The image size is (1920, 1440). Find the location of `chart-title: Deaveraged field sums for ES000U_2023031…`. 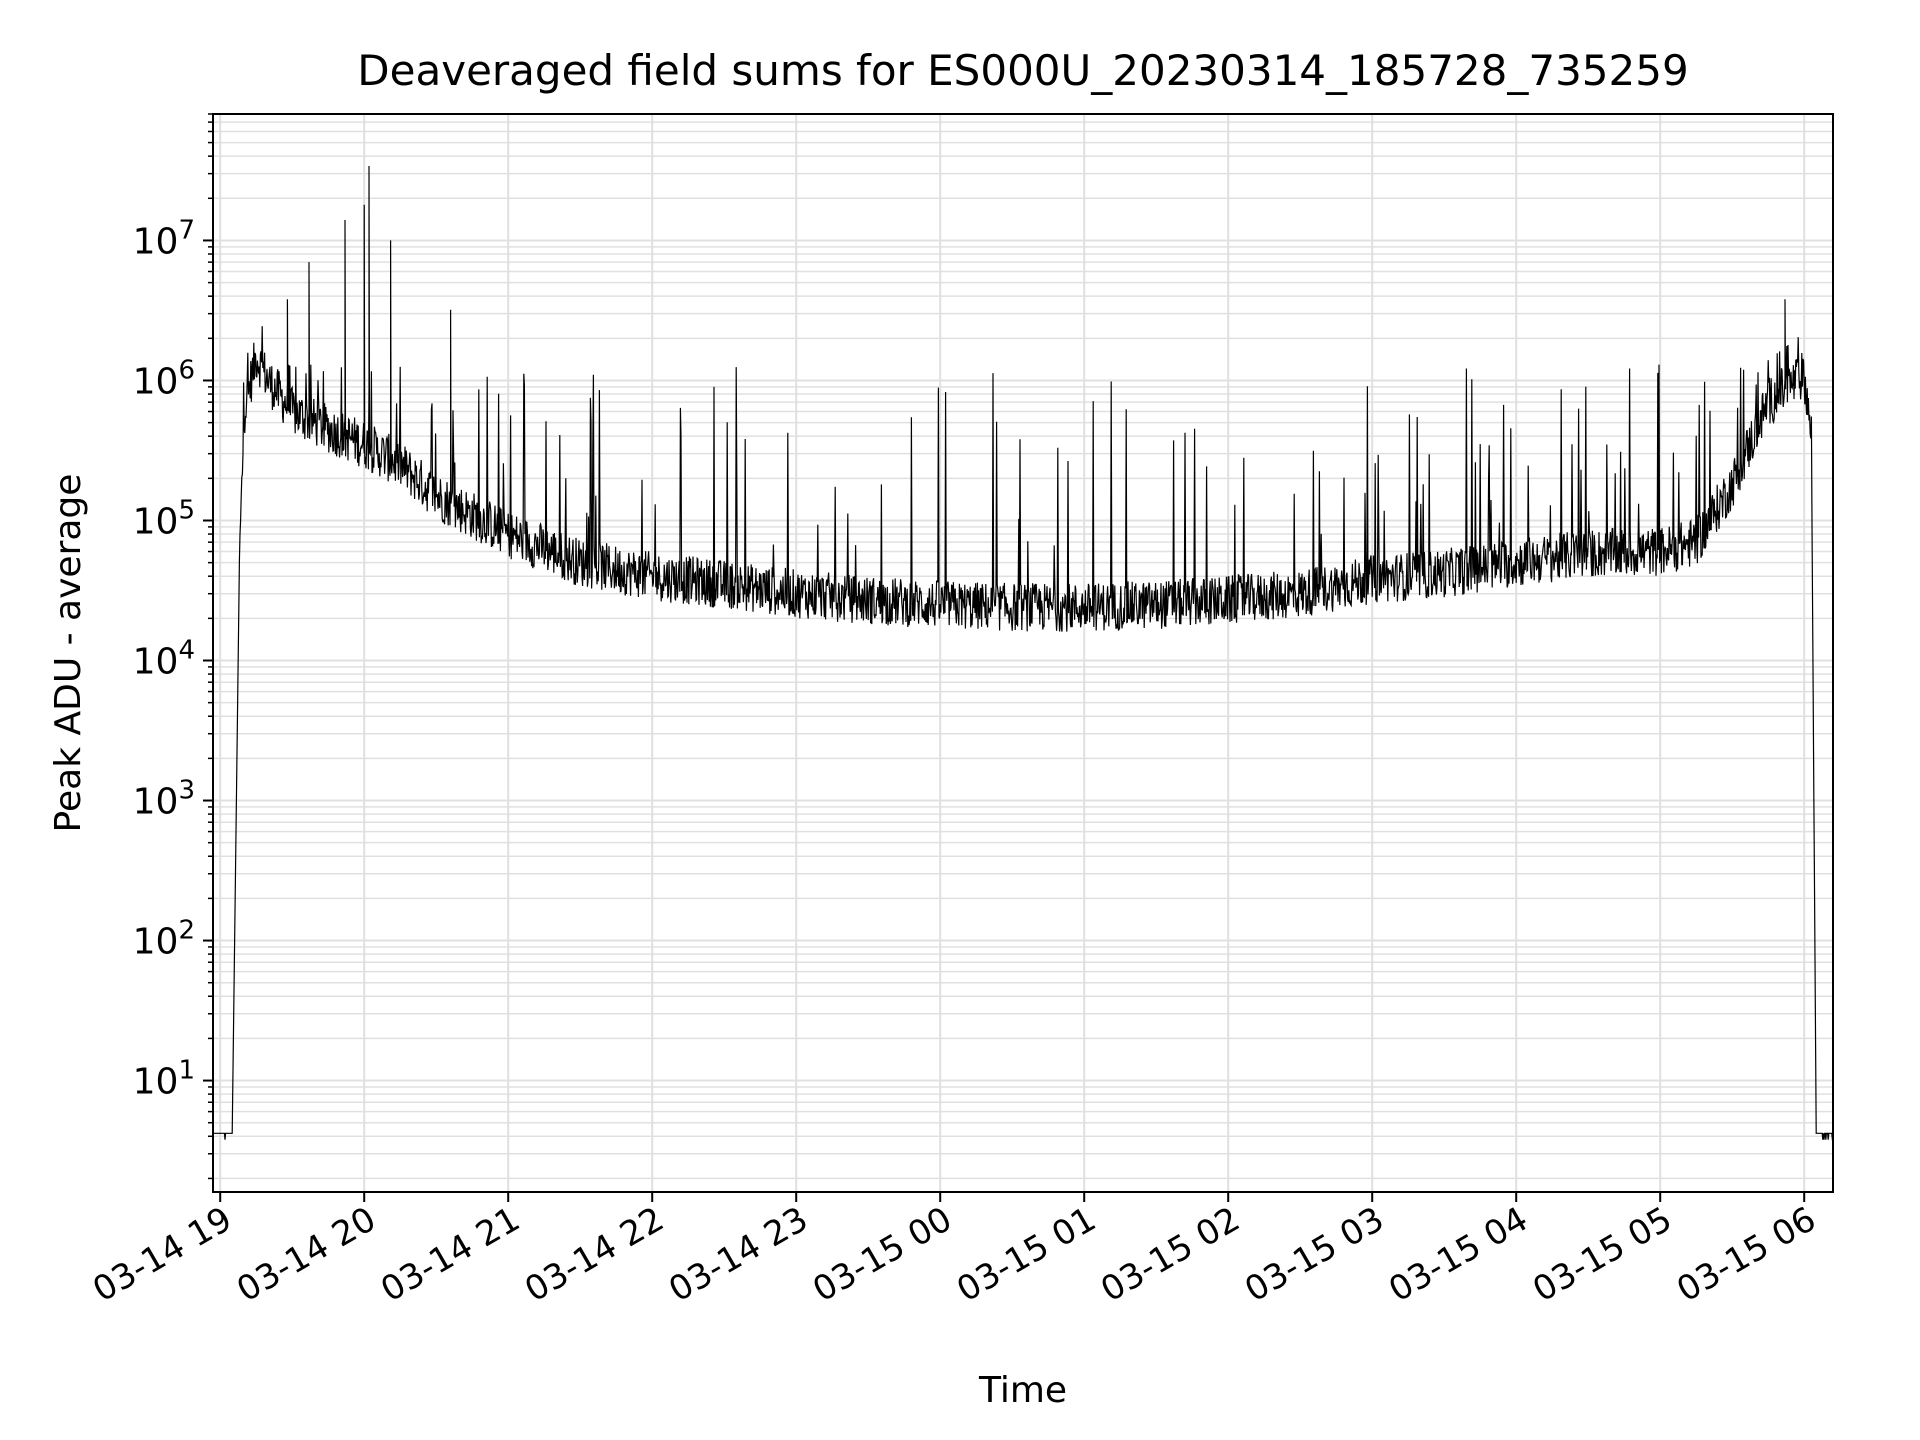

chart-title: Deaveraged field sums for ES000U_2023031… is located at coordinates (1022, 70).